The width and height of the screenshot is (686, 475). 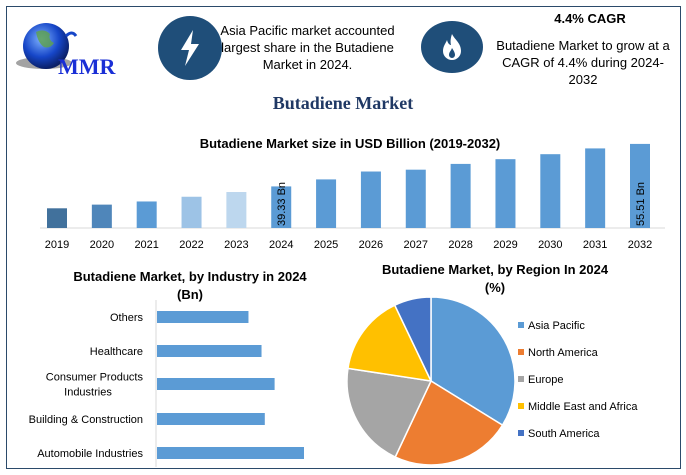 What do you see at coordinates (86, 420) in the screenshot?
I see `y-tick-label: Building & Construction` at bounding box center [86, 420].